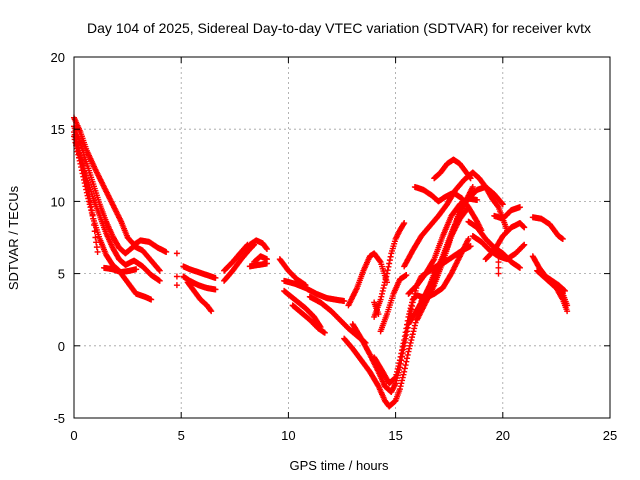 The width and height of the screenshot is (640, 480). What do you see at coordinates (58, 129) in the screenshot?
I see `y-tick-label: 15` at bounding box center [58, 129].